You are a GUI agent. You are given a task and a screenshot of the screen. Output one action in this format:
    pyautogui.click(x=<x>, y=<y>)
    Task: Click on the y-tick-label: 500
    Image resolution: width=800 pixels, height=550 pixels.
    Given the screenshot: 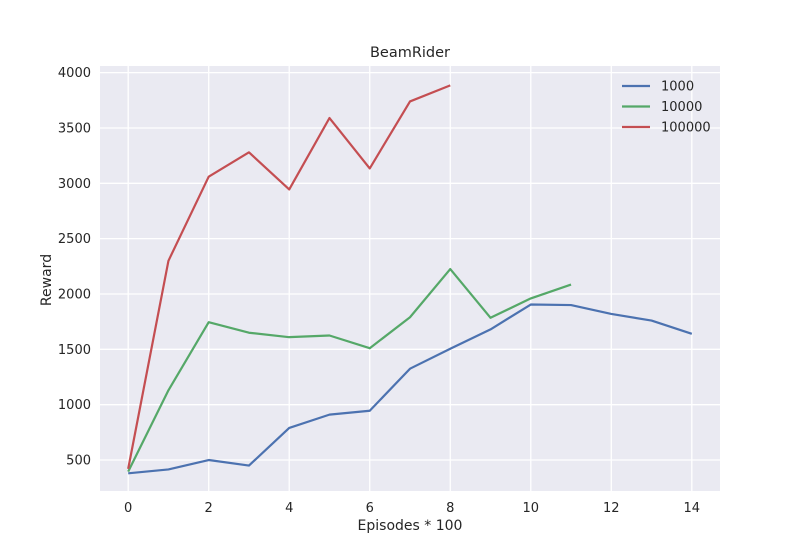 What is the action you would take?
    pyautogui.click(x=78, y=461)
    